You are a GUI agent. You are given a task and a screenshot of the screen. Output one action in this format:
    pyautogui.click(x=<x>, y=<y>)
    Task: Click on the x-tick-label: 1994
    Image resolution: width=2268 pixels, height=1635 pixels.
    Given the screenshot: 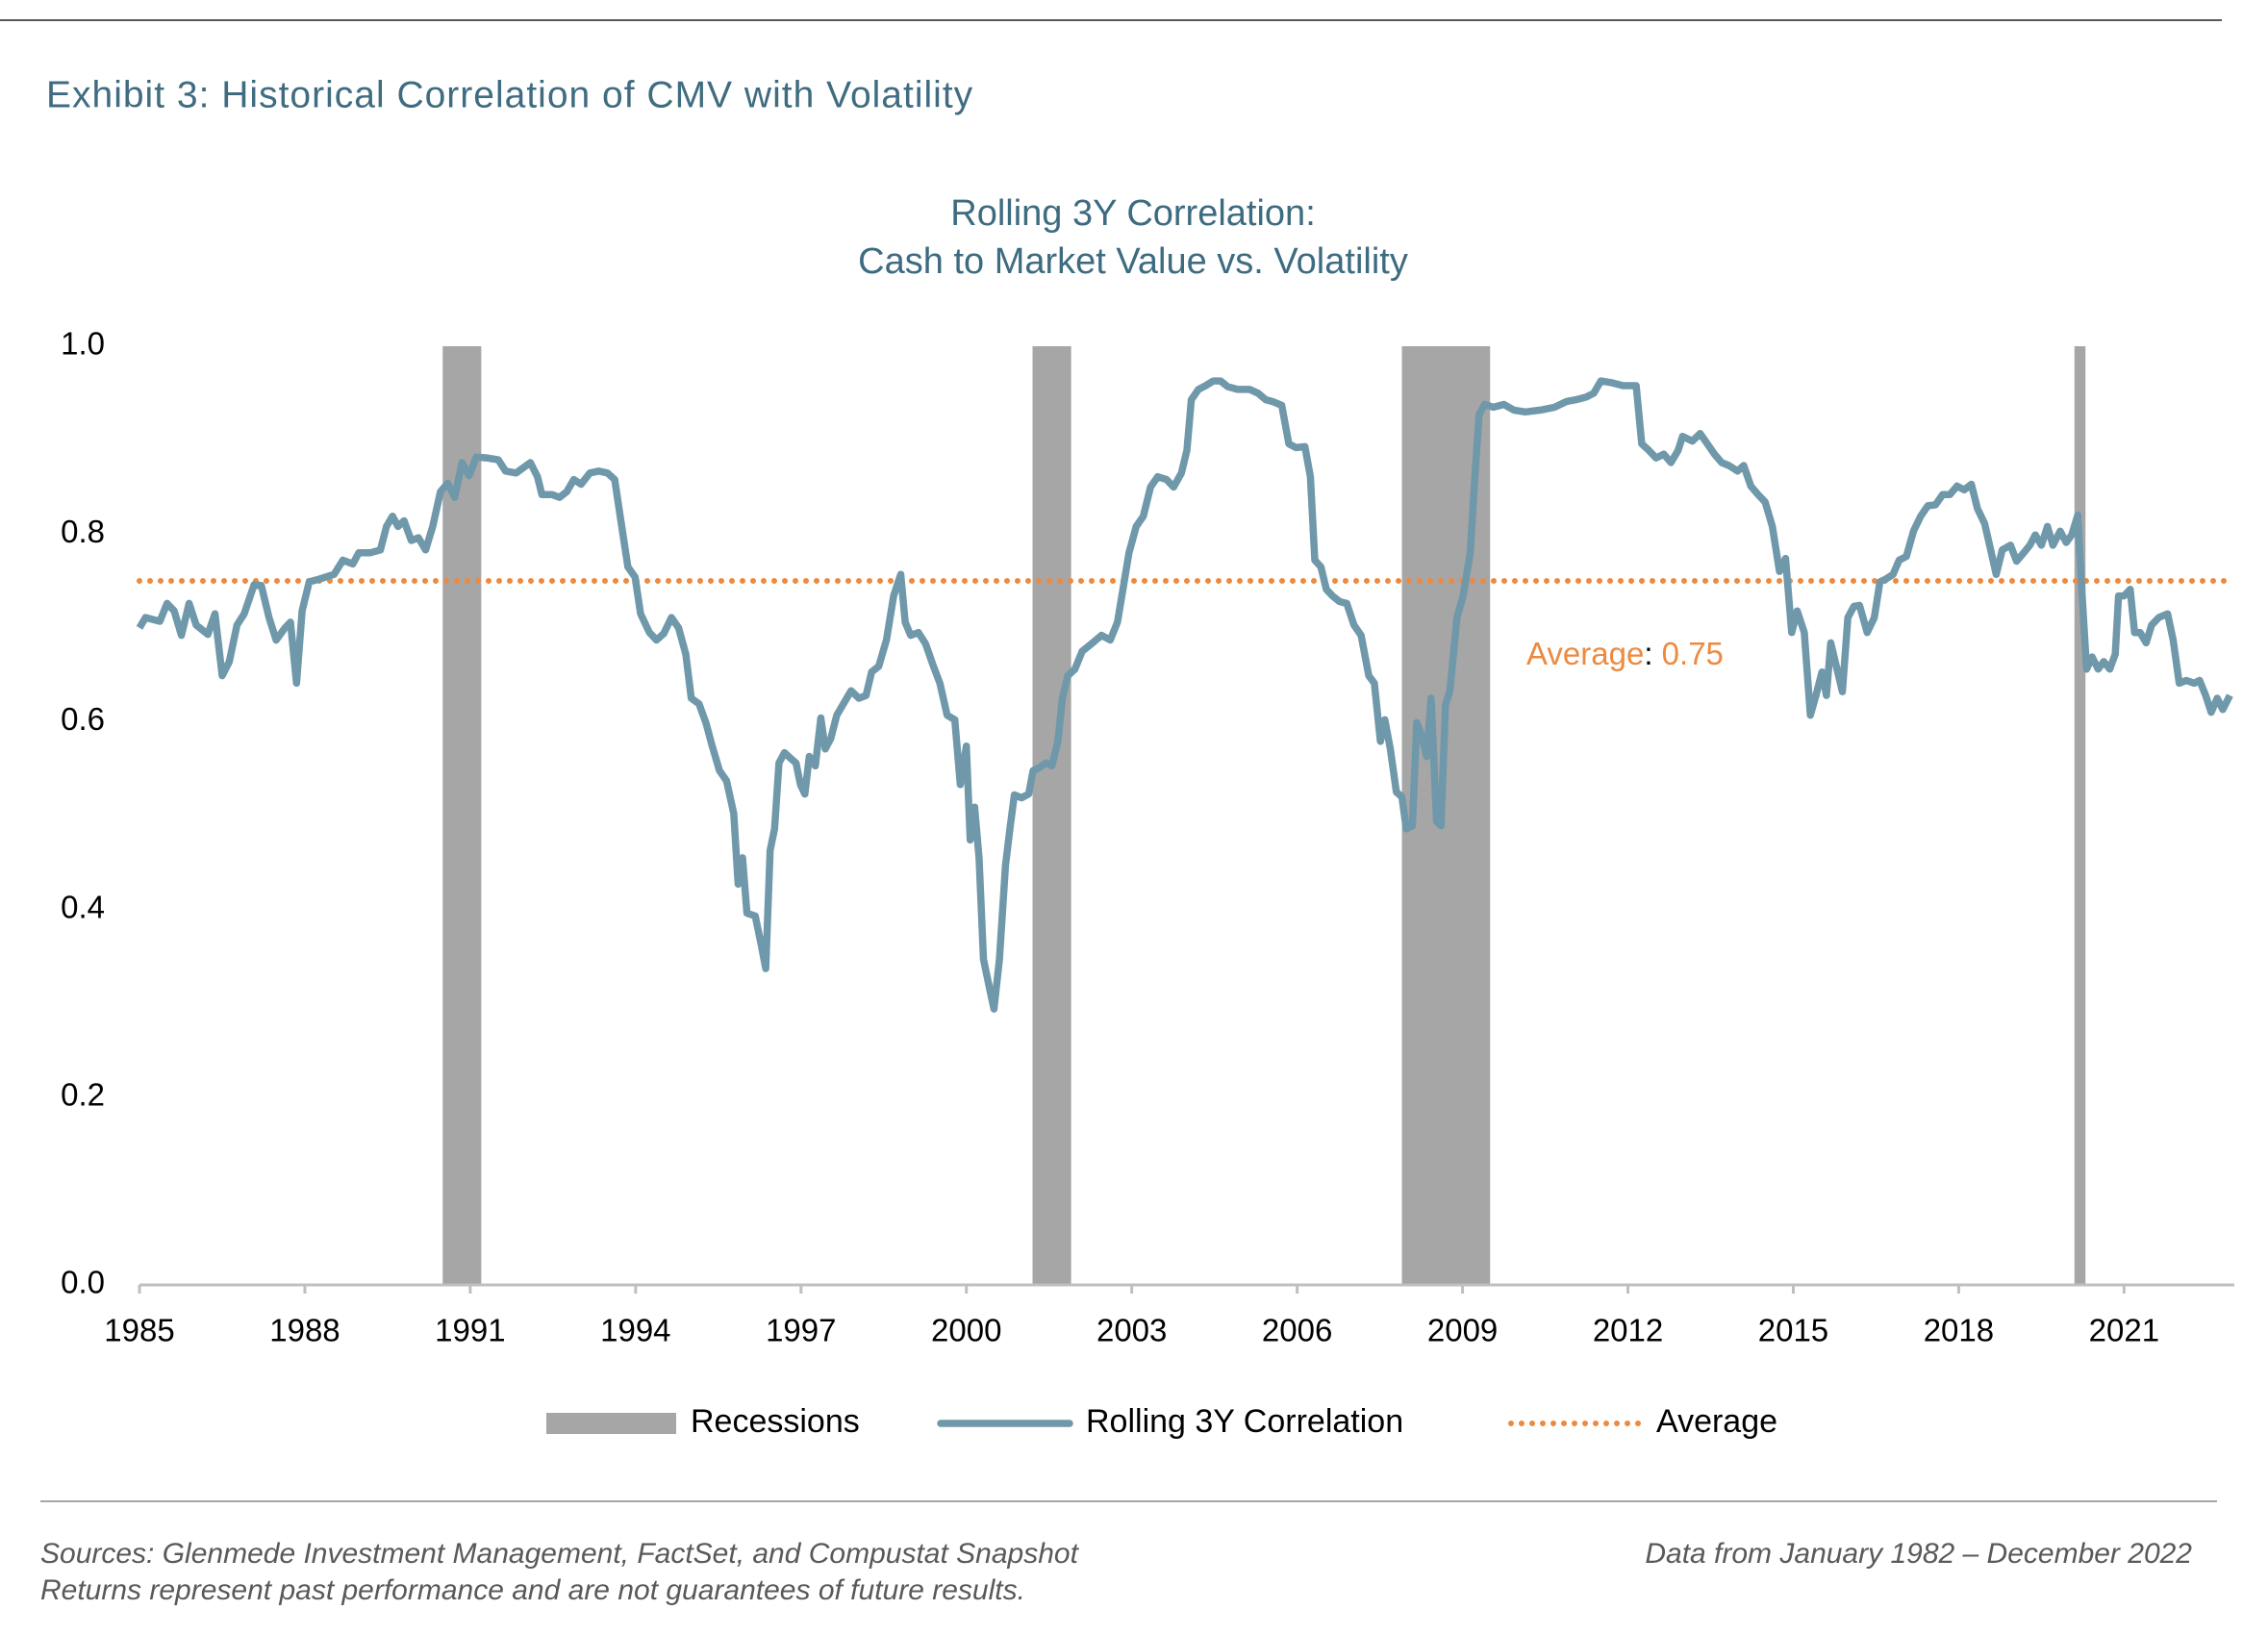 What is the action you would take?
    pyautogui.click(x=635, y=1330)
    